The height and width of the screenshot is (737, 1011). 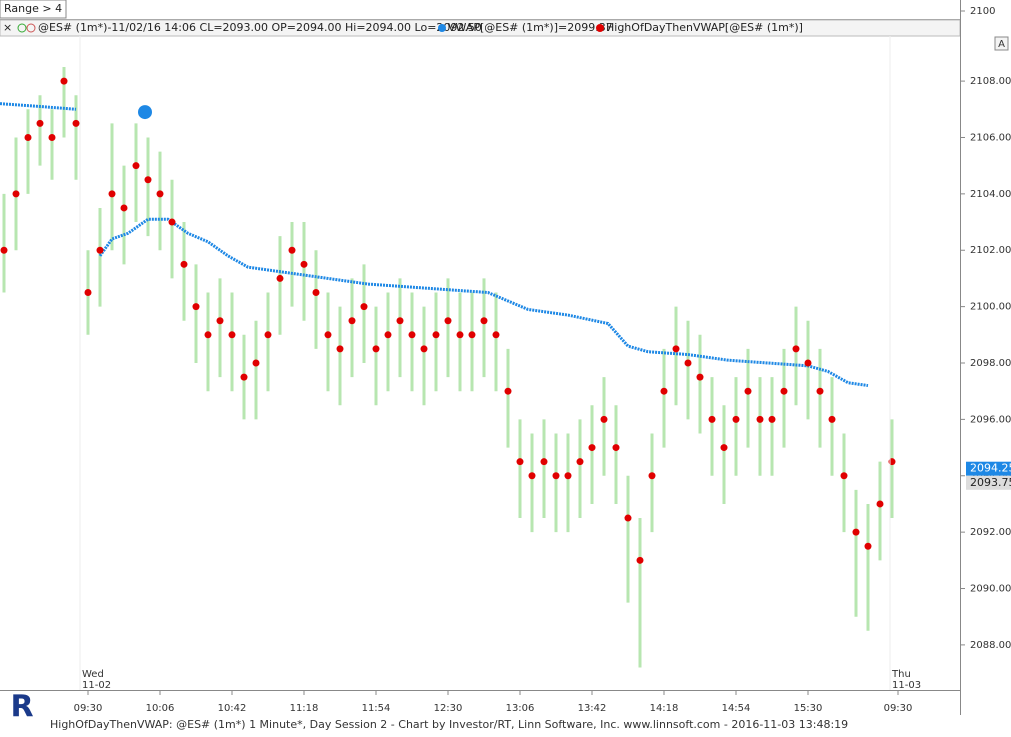 What do you see at coordinates (376, 708) in the screenshot?
I see `x-tick-label: 11:54` at bounding box center [376, 708].